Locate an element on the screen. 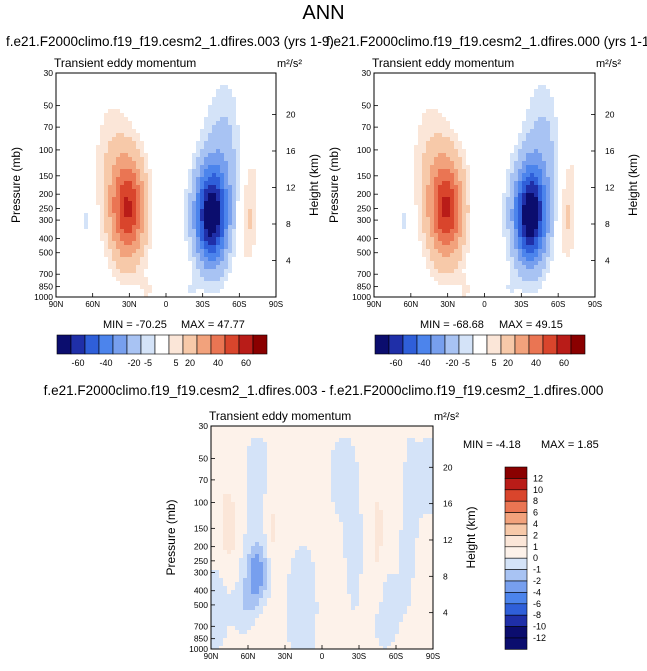 The height and width of the screenshot is (671, 647). panel1-xtick-label: 30S is located at coordinates (203, 304).